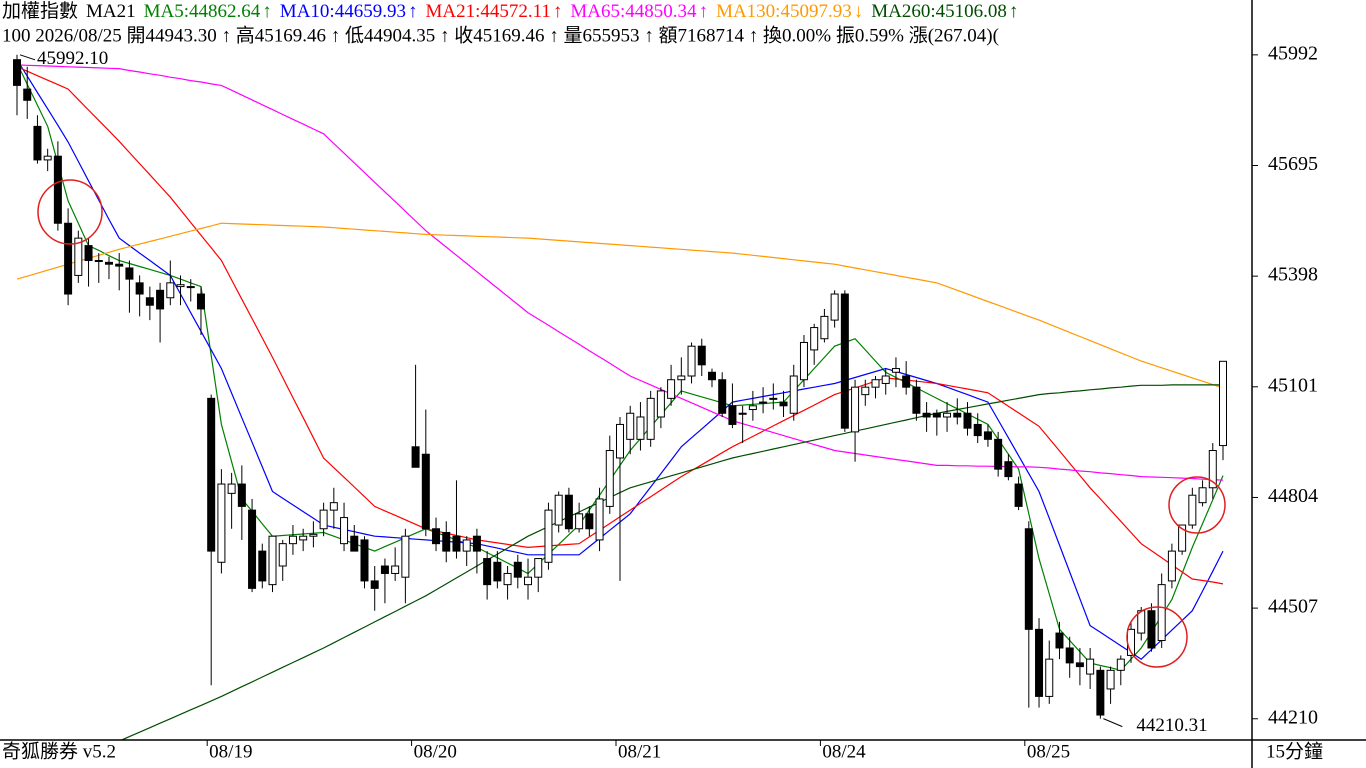 The height and width of the screenshot is (768, 1366). What do you see at coordinates (202, 11) in the screenshot?
I see `legend-entry: MA5:44862.64` at bounding box center [202, 11].